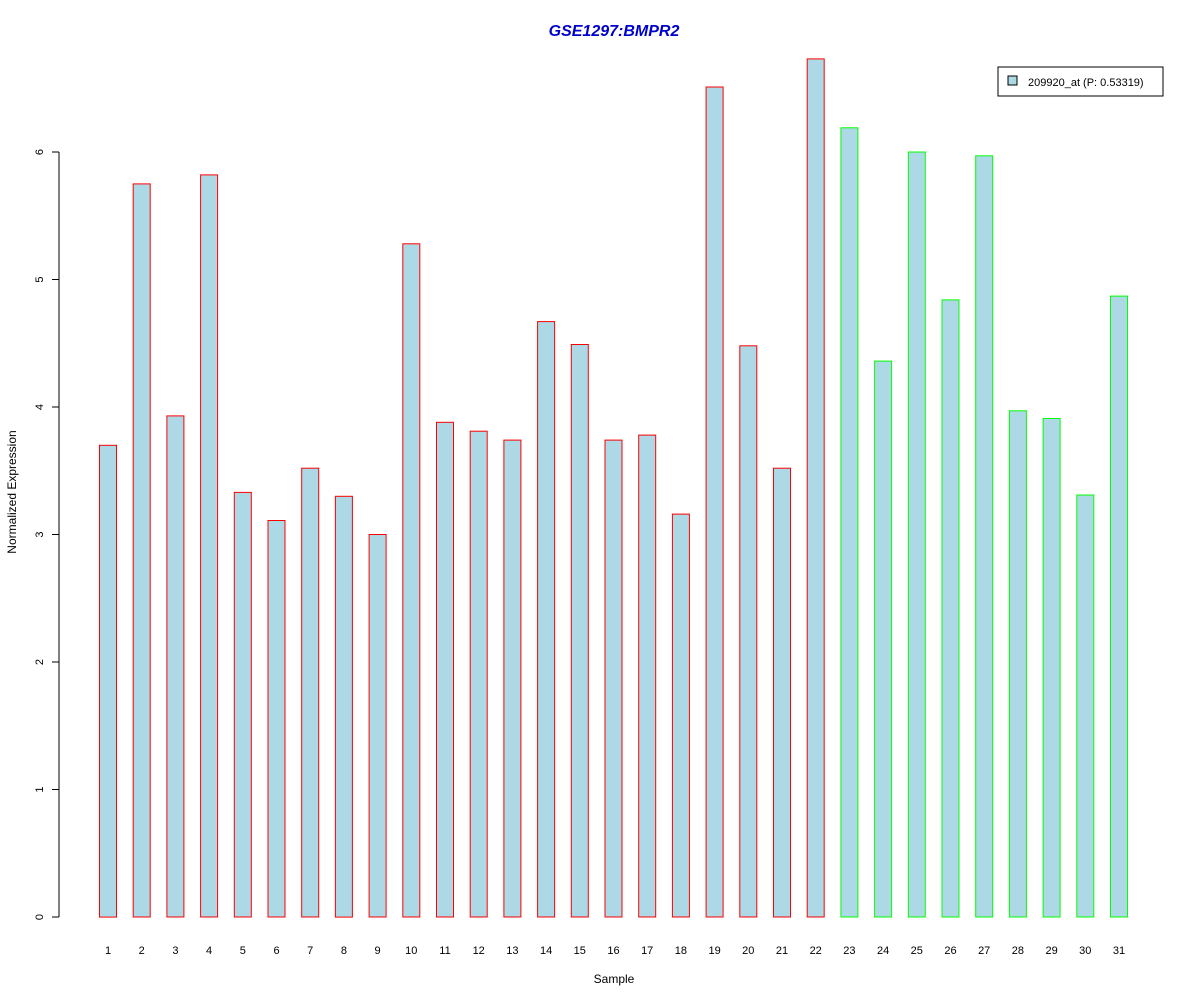  What do you see at coordinates (411, 951) in the screenshot?
I see `x-tick-label: 10` at bounding box center [411, 951].